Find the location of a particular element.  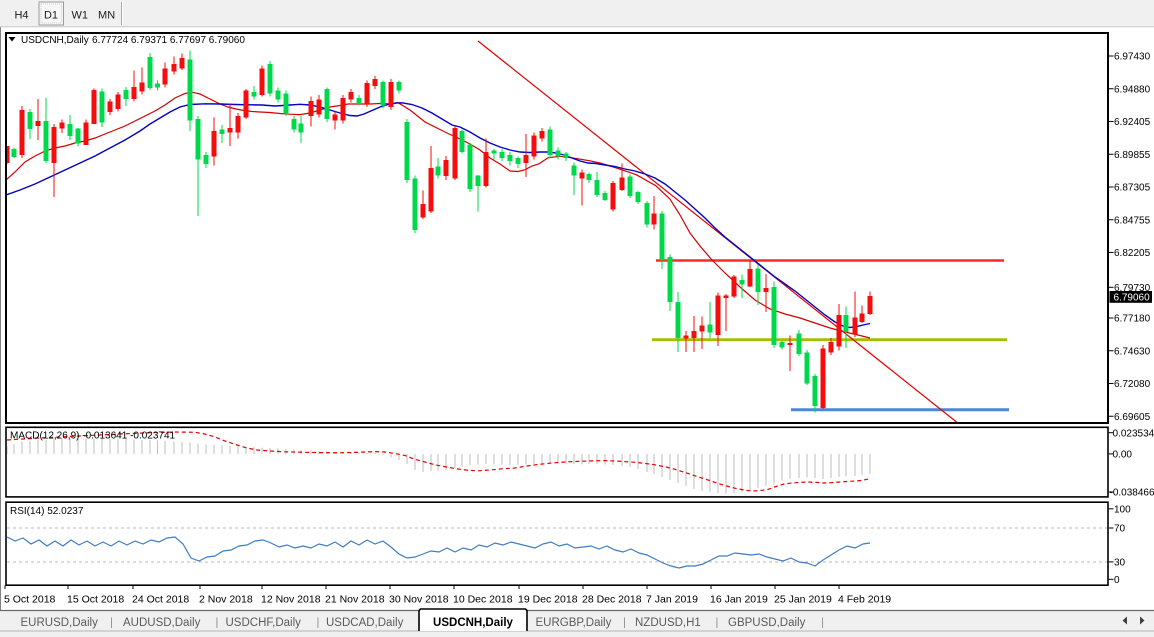

svg-text: 0.023534 is located at coordinates (1133, 433).